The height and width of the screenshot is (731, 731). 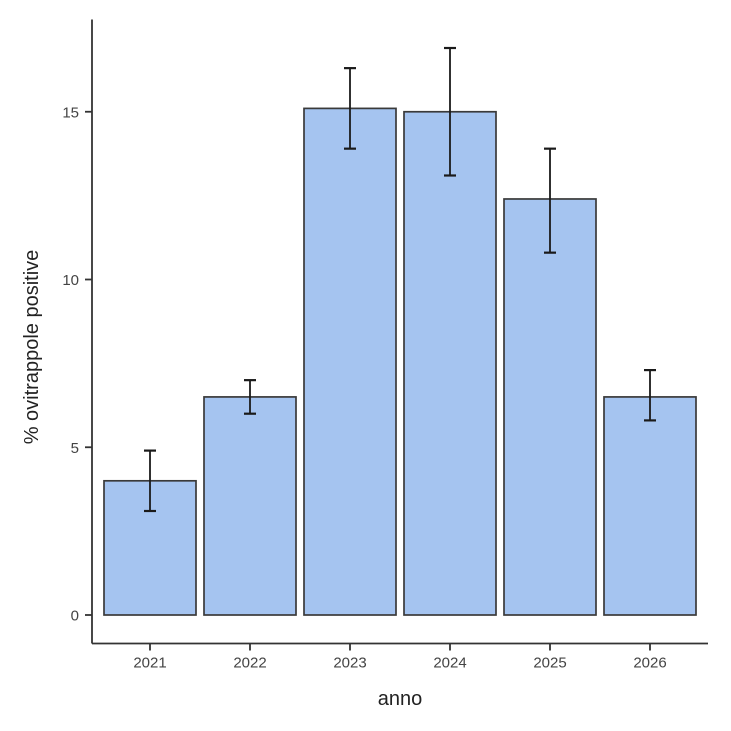 What do you see at coordinates (450, 363) in the screenshot?
I see `bar-2024` at bounding box center [450, 363].